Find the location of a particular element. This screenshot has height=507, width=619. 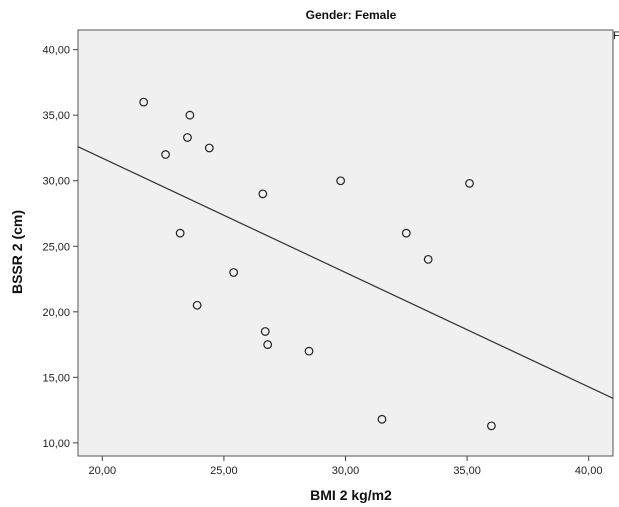

x-tick-label: 35,00 is located at coordinates (467, 471).